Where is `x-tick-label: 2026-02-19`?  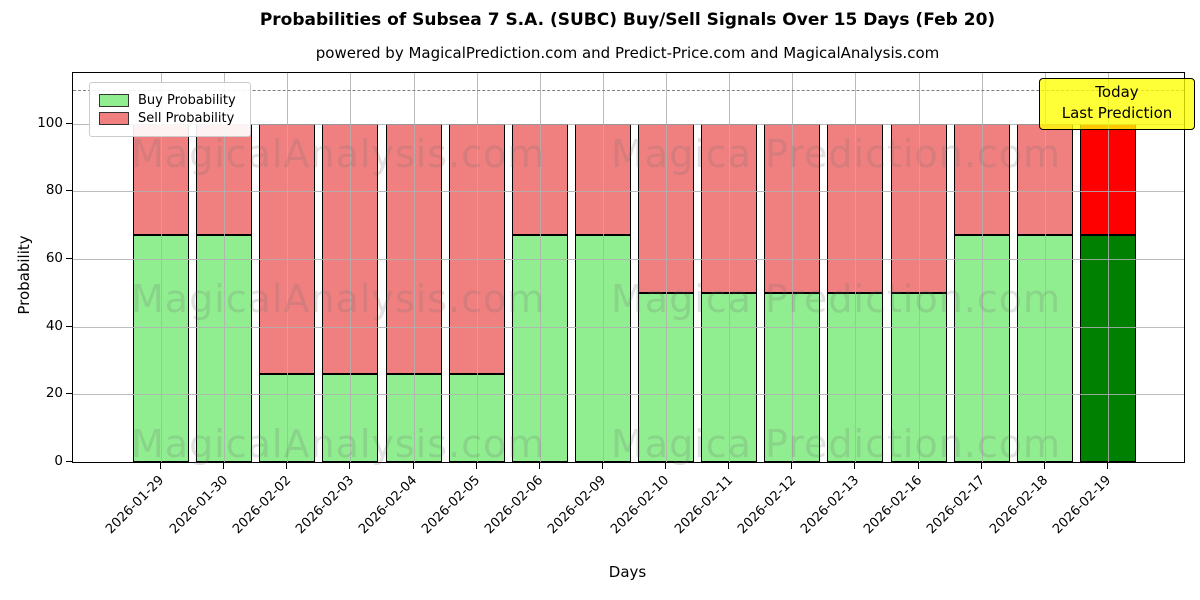 x-tick-label: 2026-02-19 is located at coordinates (1082, 505).